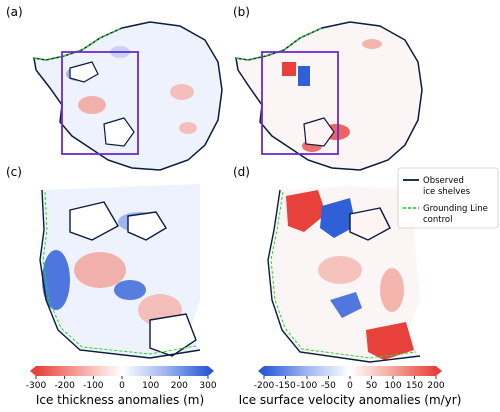  What do you see at coordinates (94, 221) in the screenshot?
I see `ice-shelf-c1` at bounding box center [94, 221].